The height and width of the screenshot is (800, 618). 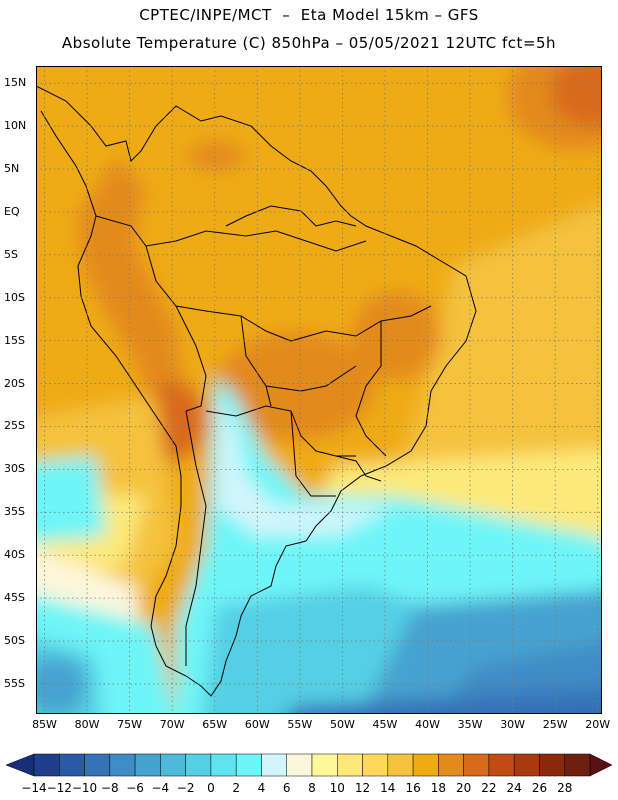 I want to click on colorbar-tick-label: 22, so click(x=489, y=788).